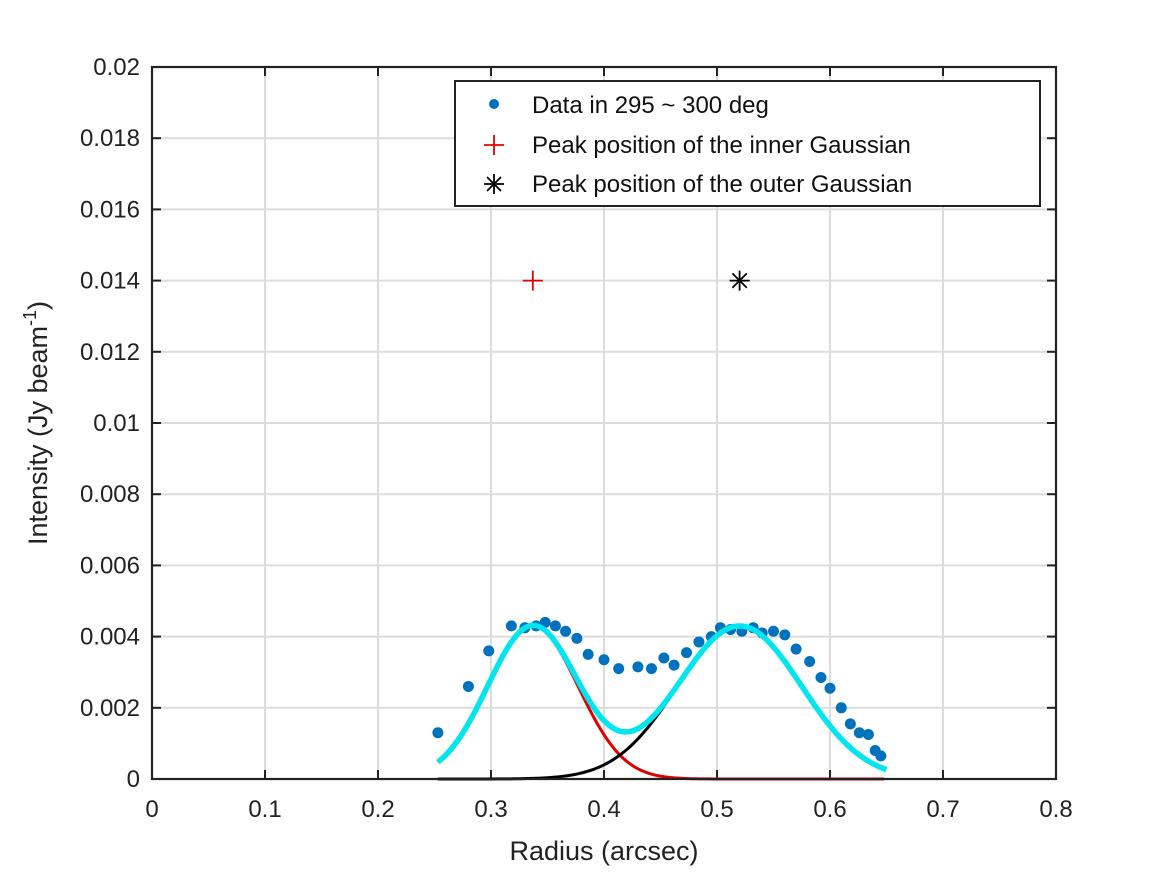 This screenshot has width=1167, height=875. What do you see at coordinates (110, 708) in the screenshot?
I see `y-tick-label: 0.002` at bounding box center [110, 708].